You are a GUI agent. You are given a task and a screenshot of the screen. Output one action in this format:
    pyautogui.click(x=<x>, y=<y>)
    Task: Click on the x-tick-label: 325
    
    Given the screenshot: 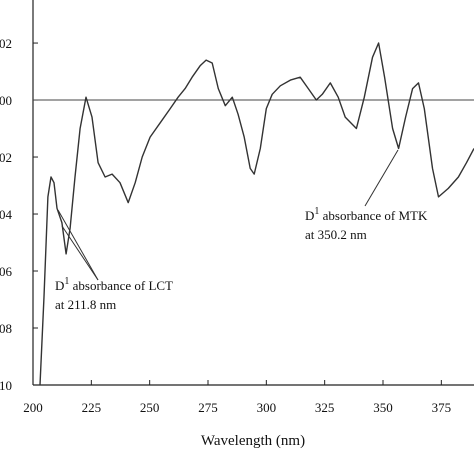 What is the action you would take?
    pyautogui.click(x=325, y=407)
    